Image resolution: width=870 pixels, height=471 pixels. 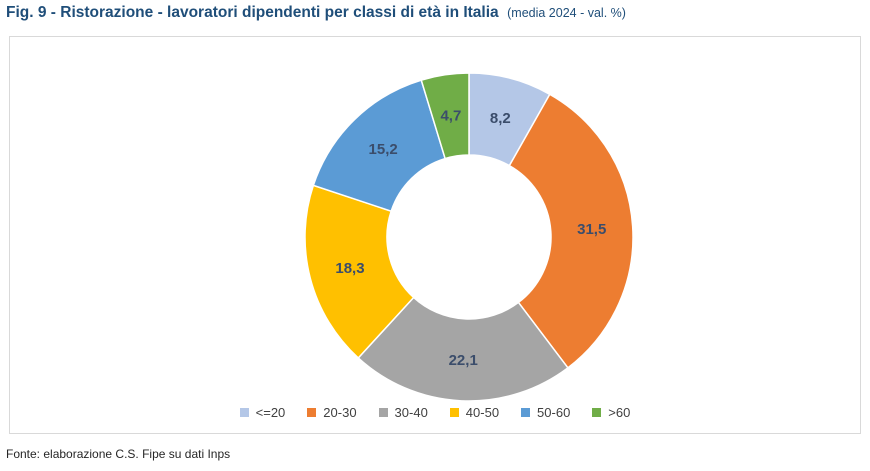 I want to click on chart-subtitle: (media 2024 - val. %), so click(x=566, y=13).